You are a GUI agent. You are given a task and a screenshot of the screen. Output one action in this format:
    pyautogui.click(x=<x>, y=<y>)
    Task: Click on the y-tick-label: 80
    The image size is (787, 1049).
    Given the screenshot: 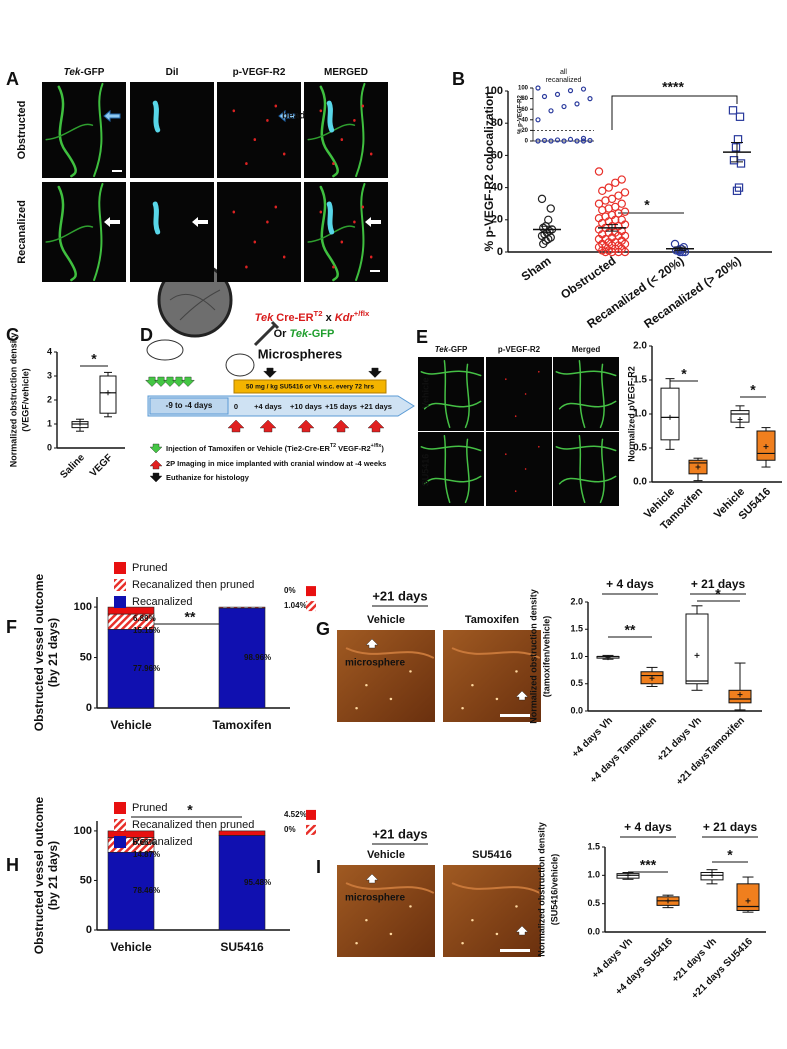 What is the action you would take?
    pyautogui.click(x=524, y=99)
    